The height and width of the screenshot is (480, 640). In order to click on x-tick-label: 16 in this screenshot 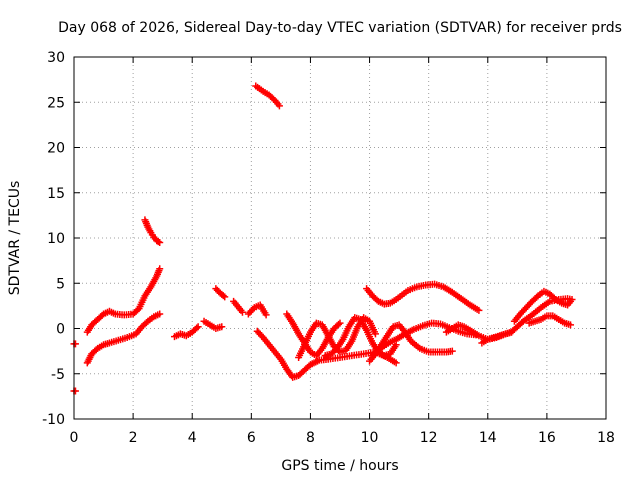, I will do `click(547, 438)`.